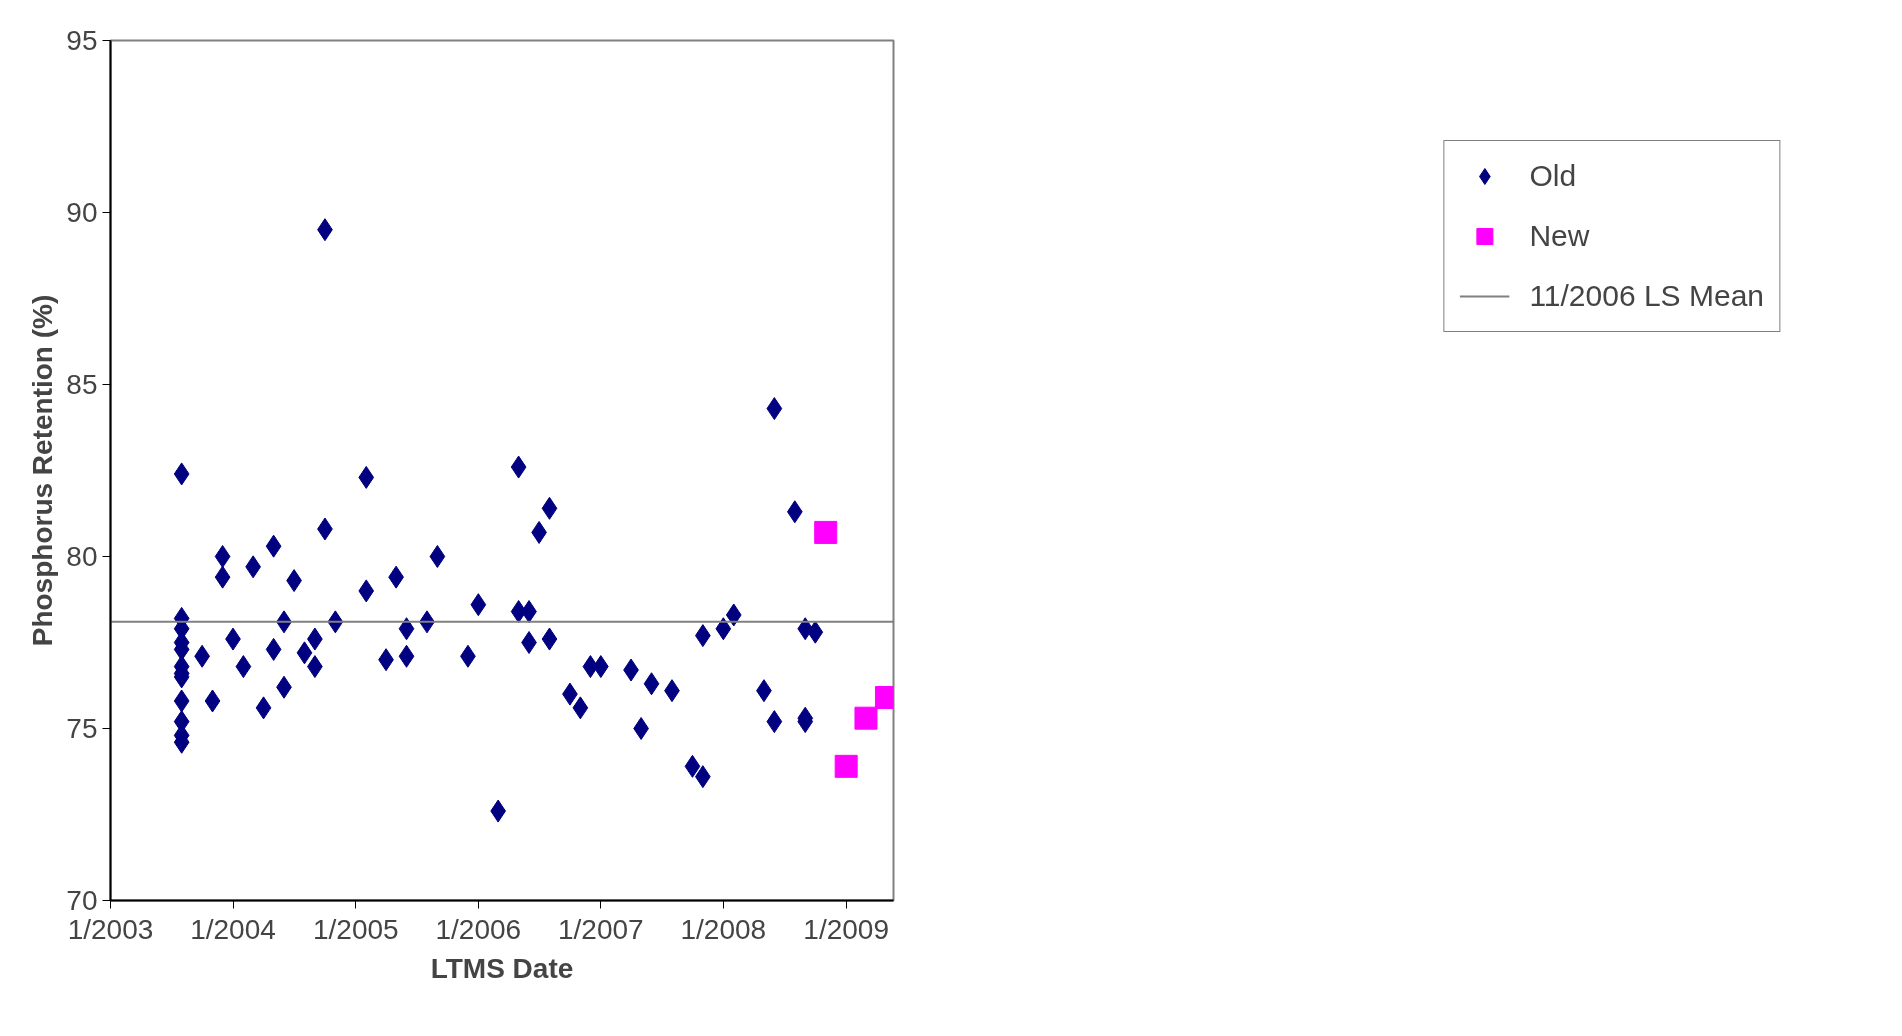 This screenshot has height=1036, width=1902. Describe the element at coordinates (1559, 236) in the screenshot. I see `legend-label: New` at that location.